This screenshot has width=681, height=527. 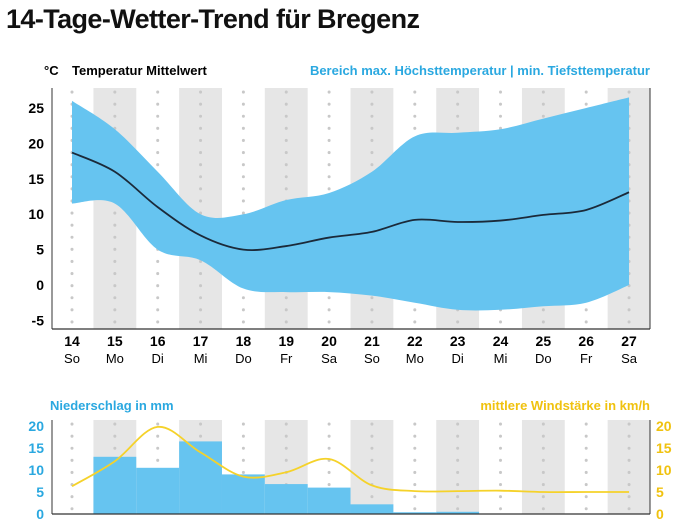 I want to click on x-tick-day: 21, so click(x=372, y=341).